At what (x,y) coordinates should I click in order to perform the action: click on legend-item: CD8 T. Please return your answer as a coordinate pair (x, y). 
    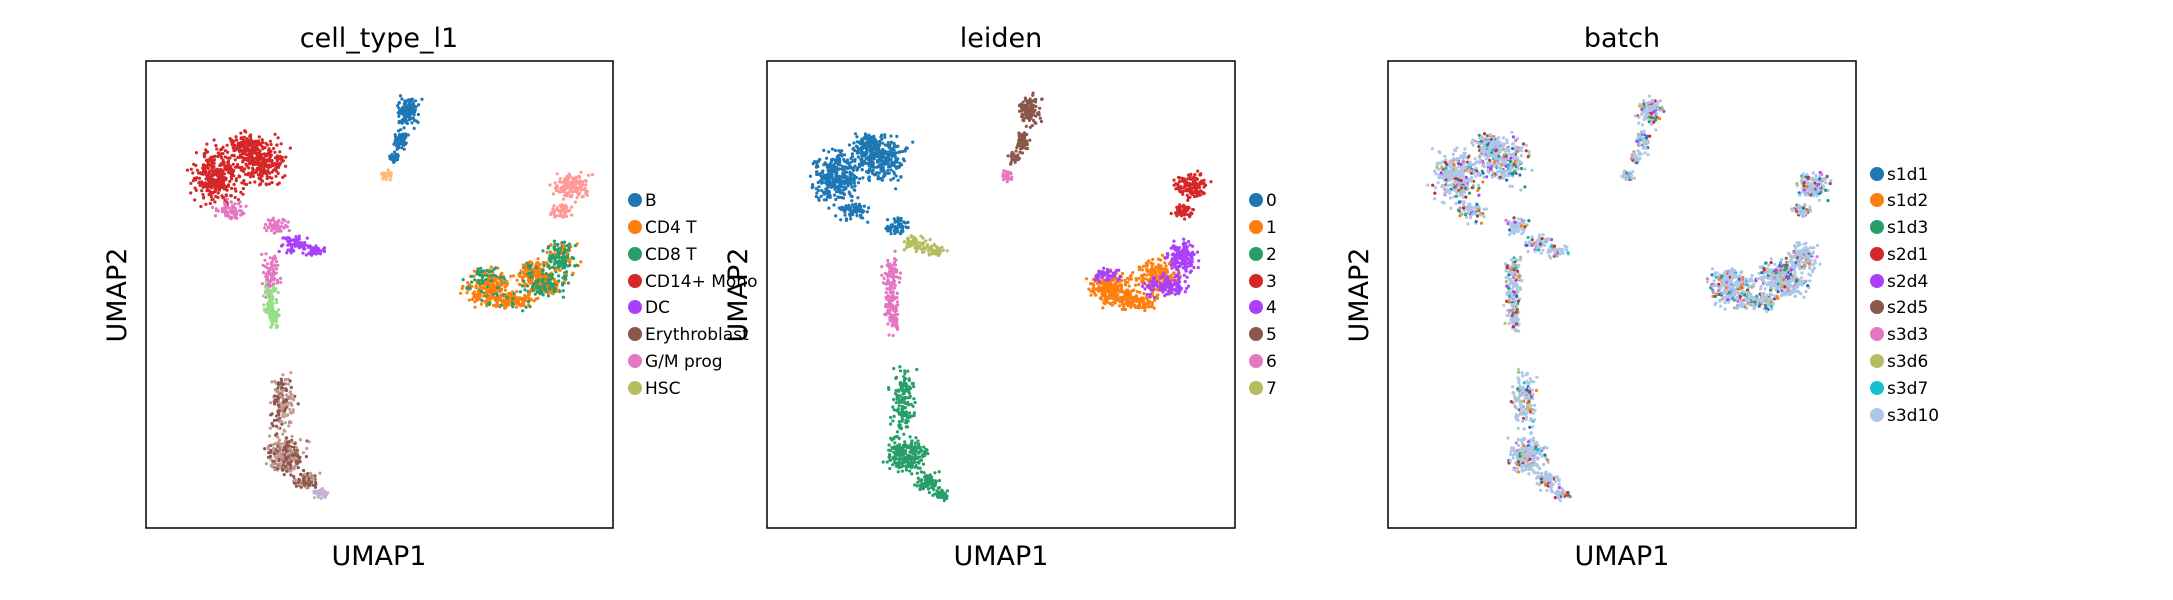
    Looking at the image, I should click on (662, 255).